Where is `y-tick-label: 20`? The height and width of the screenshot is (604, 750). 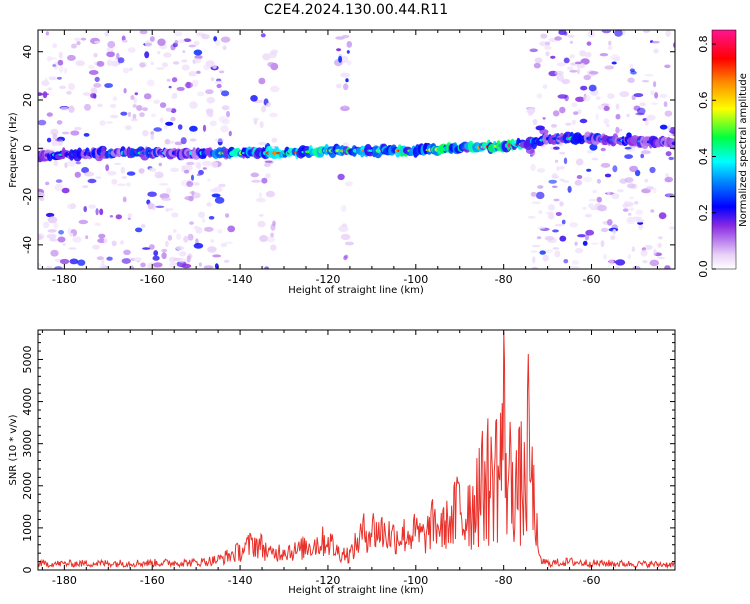 y-tick-label: 20 is located at coordinates (27, 100).